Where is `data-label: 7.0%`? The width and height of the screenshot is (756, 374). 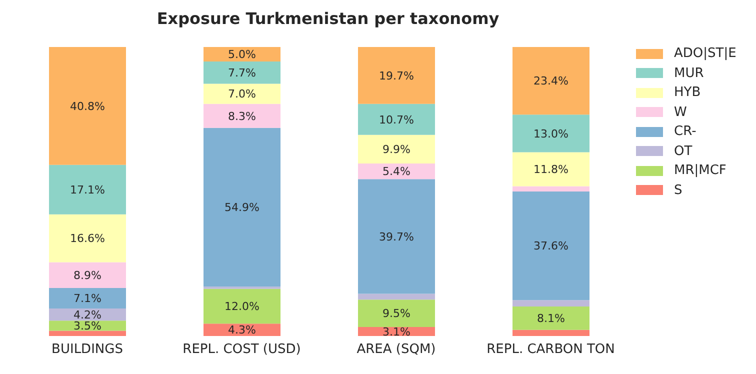 data-label: 7.0% is located at coordinates (242, 94).